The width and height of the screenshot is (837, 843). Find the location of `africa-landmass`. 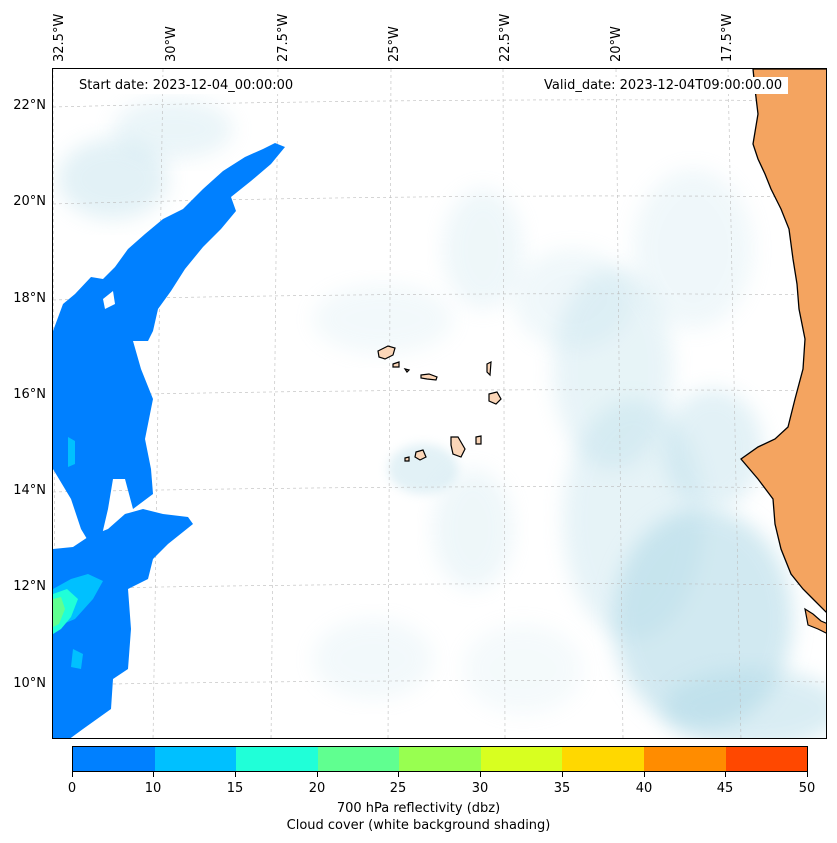

africa-landmass is located at coordinates (783, 341).